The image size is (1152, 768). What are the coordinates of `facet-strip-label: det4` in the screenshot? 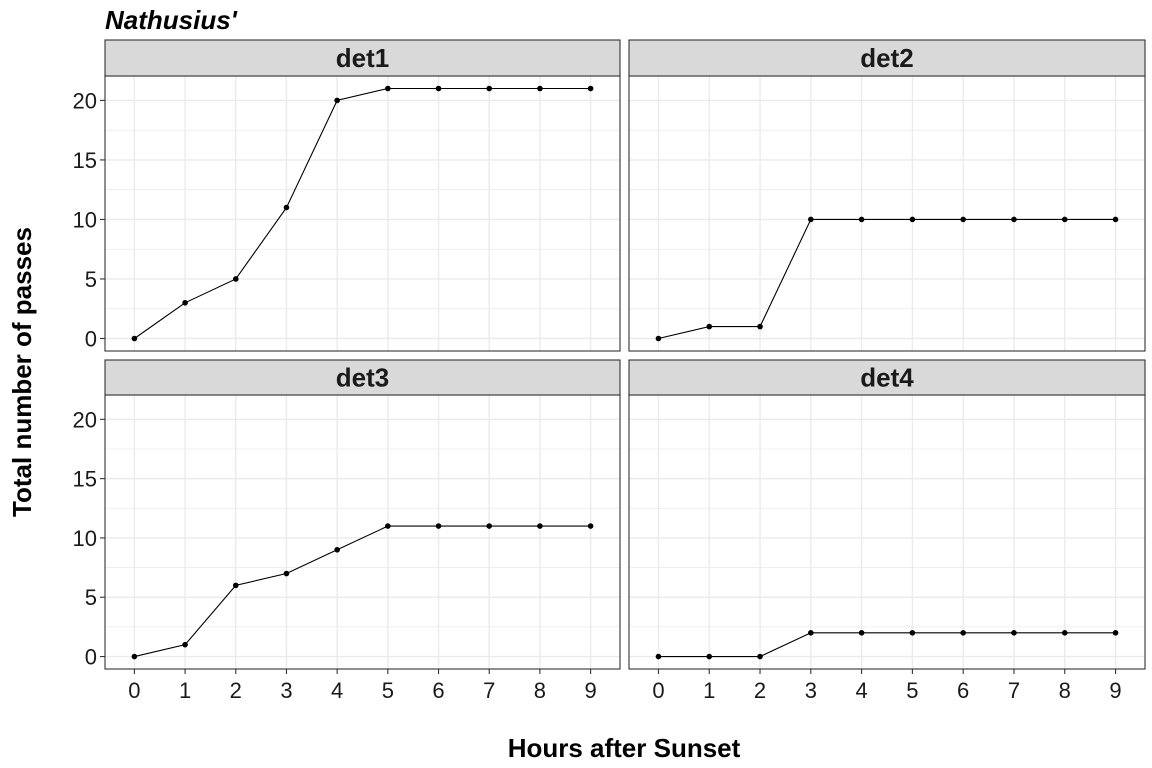 It's located at (887, 378).